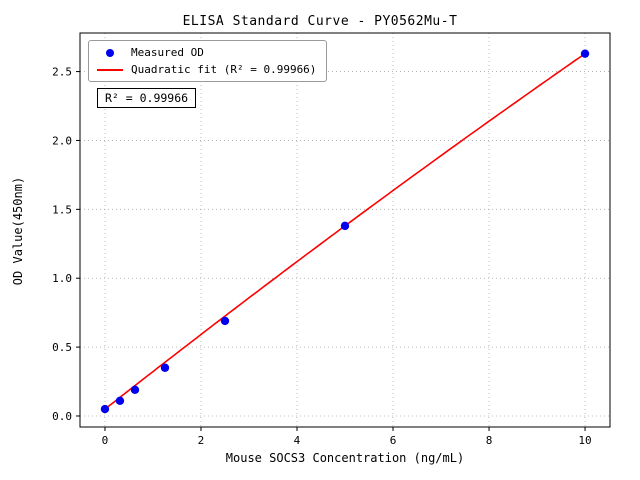 This screenshot has width=640, height=480. Describe the element at coordinates (208, 61) in the screenshot. I see `legend: Measured OD Quadratic fit (R² = 0.99966)` at that location.